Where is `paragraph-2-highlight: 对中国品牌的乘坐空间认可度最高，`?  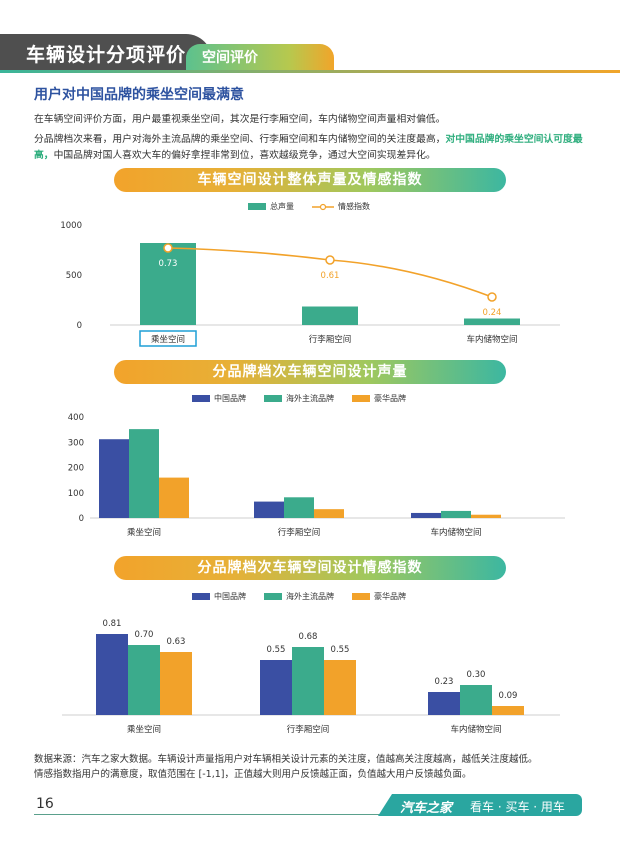
paragraph-2-highlight: 对中国品牌的乘坐空间认可度最高， is located at coordinates (308, 147).